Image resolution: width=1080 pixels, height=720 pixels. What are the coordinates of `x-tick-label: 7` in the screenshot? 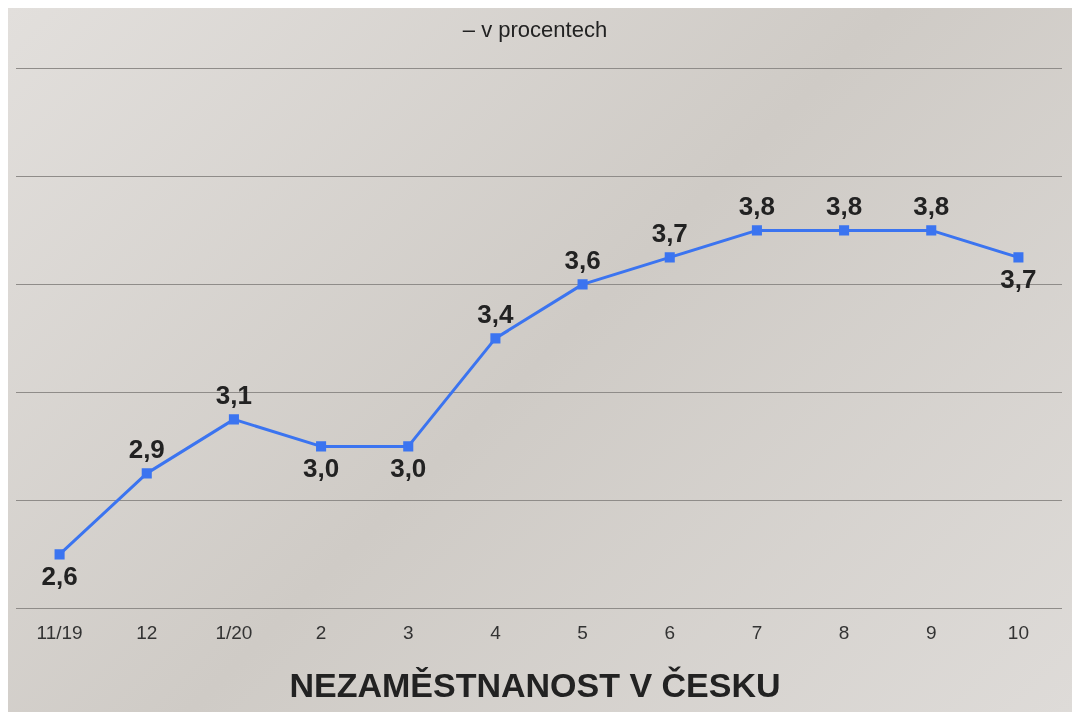 It's located at (757, 633).